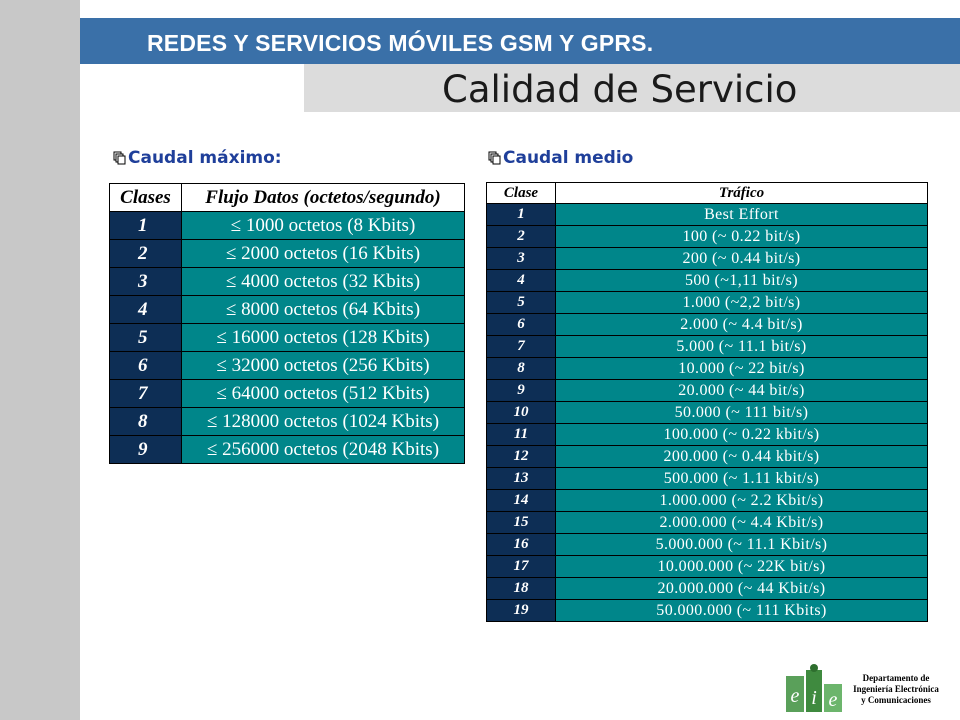 Image resolution: width=960 pixels, height=720 pixels. Describe the element at coordinates (323, 253) in the screenshot. I see `value-cell: ≤ 2000 octetos (16 Kbits)` at that location.